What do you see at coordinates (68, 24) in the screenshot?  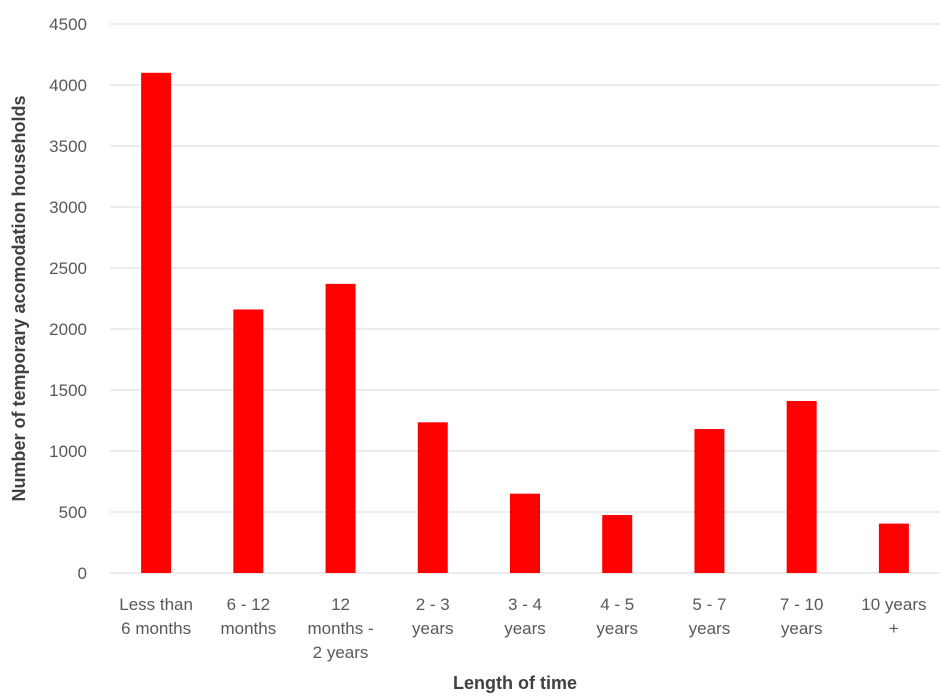 I see `y-tick-label: 4500` at bounding box center [68, 24].